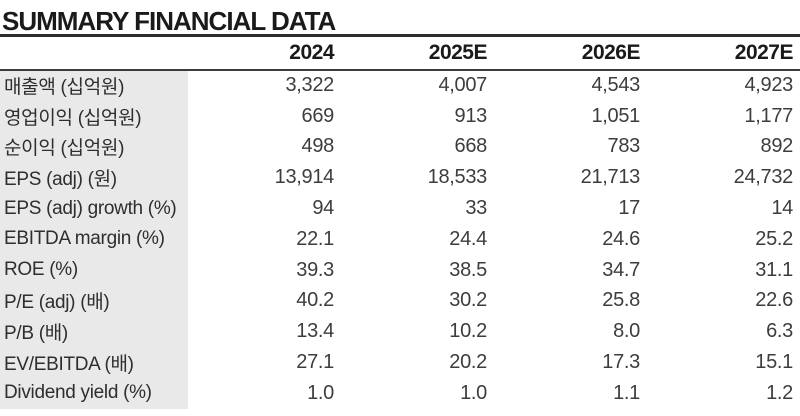 The width and height of the screenshot is (800, 416). What do you see at coordinates (626, 392) in the screenshot?
I see `row-value: 1.1` at bounding box center [626, 392].